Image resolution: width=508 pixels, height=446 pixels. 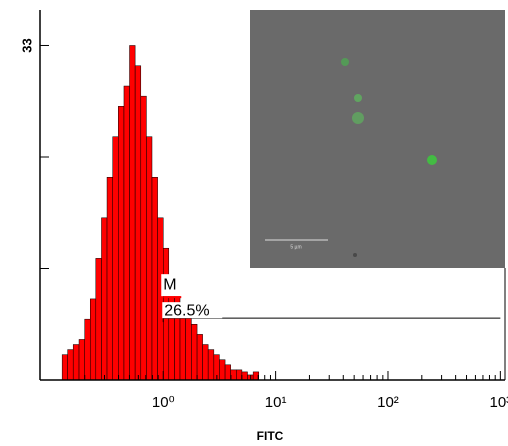 I want to click on marker-label-bg, so click(x=172, y=285).